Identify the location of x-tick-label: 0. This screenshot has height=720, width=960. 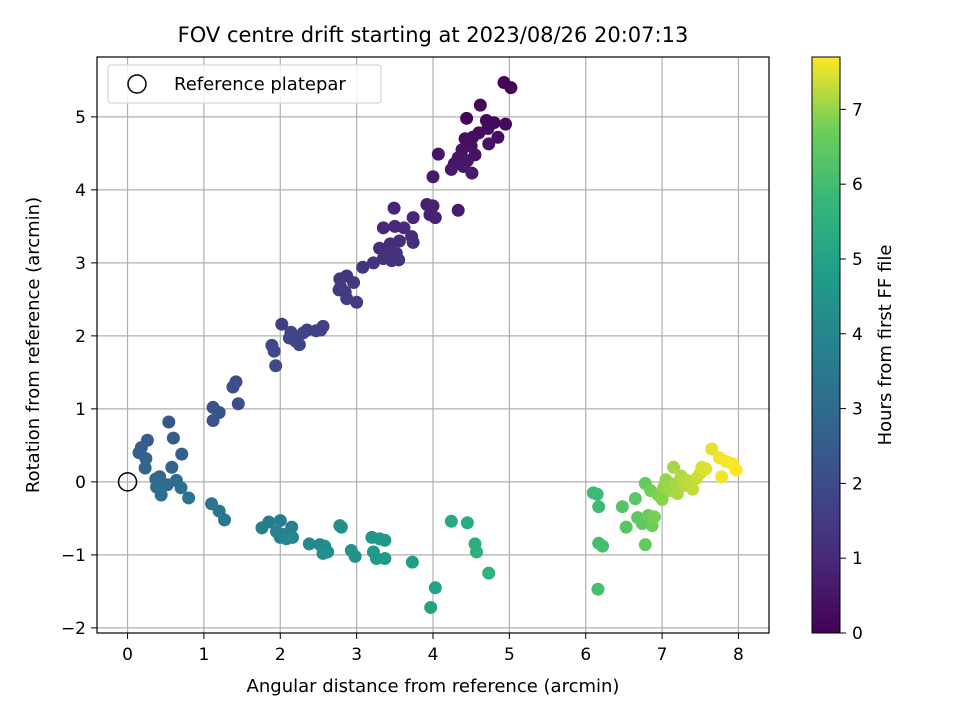
(127, 655).